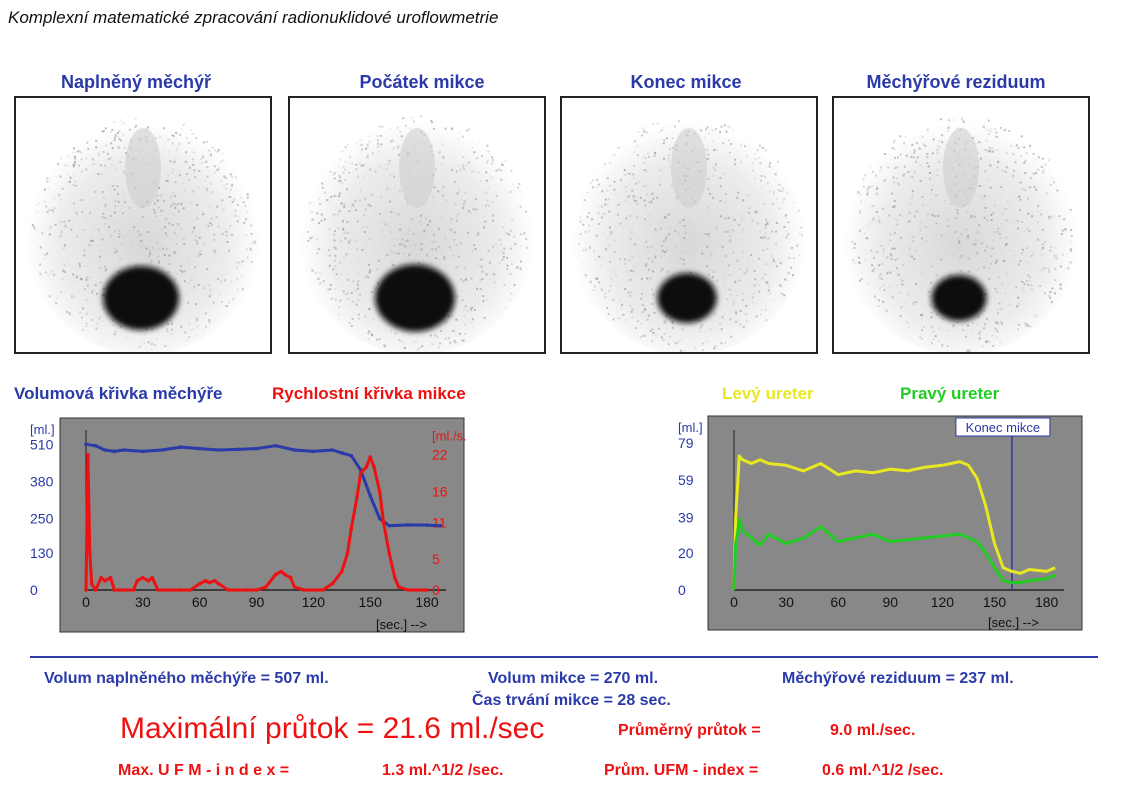 This screenshot has height=800, width=1131. Describe the element at coordinates (449, 436) in the screenshot. I see `y-right-unit-label: [ml./s.]` at that location.